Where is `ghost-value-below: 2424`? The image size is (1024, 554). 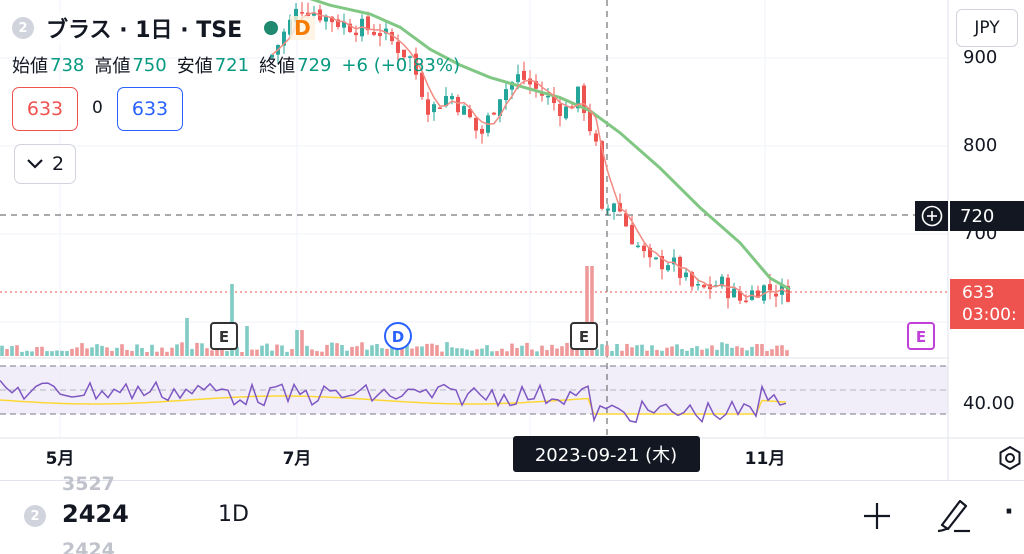
ghost-value-below: 2424 is located at coordinates (88, 546).